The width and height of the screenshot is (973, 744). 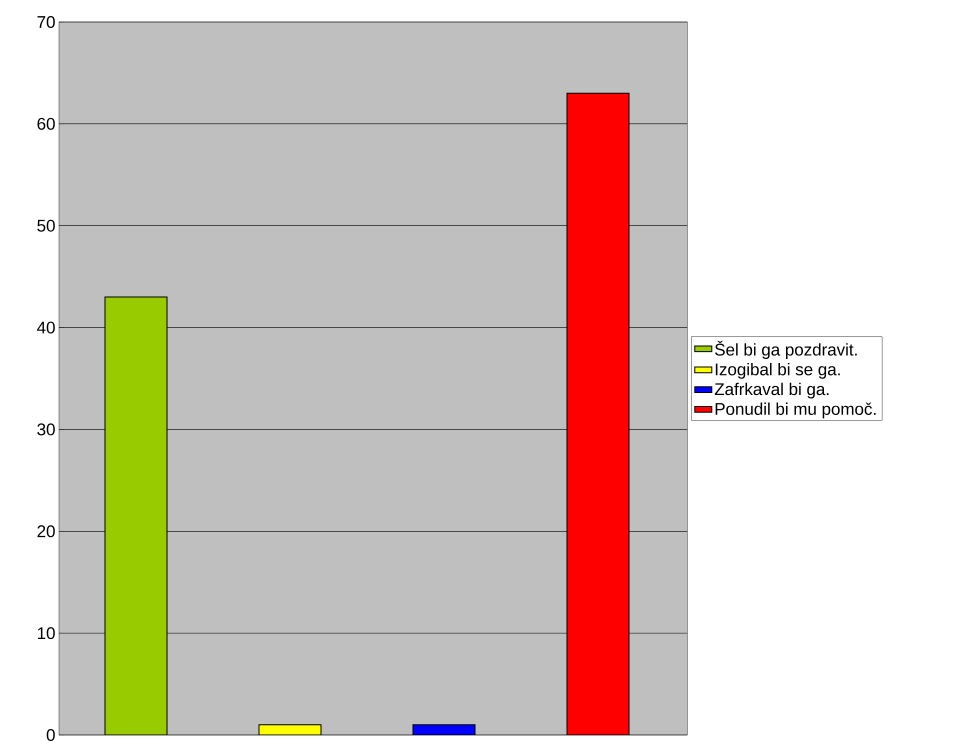 I want to click on y-tick-label: 50, so click(x=46, y=226).